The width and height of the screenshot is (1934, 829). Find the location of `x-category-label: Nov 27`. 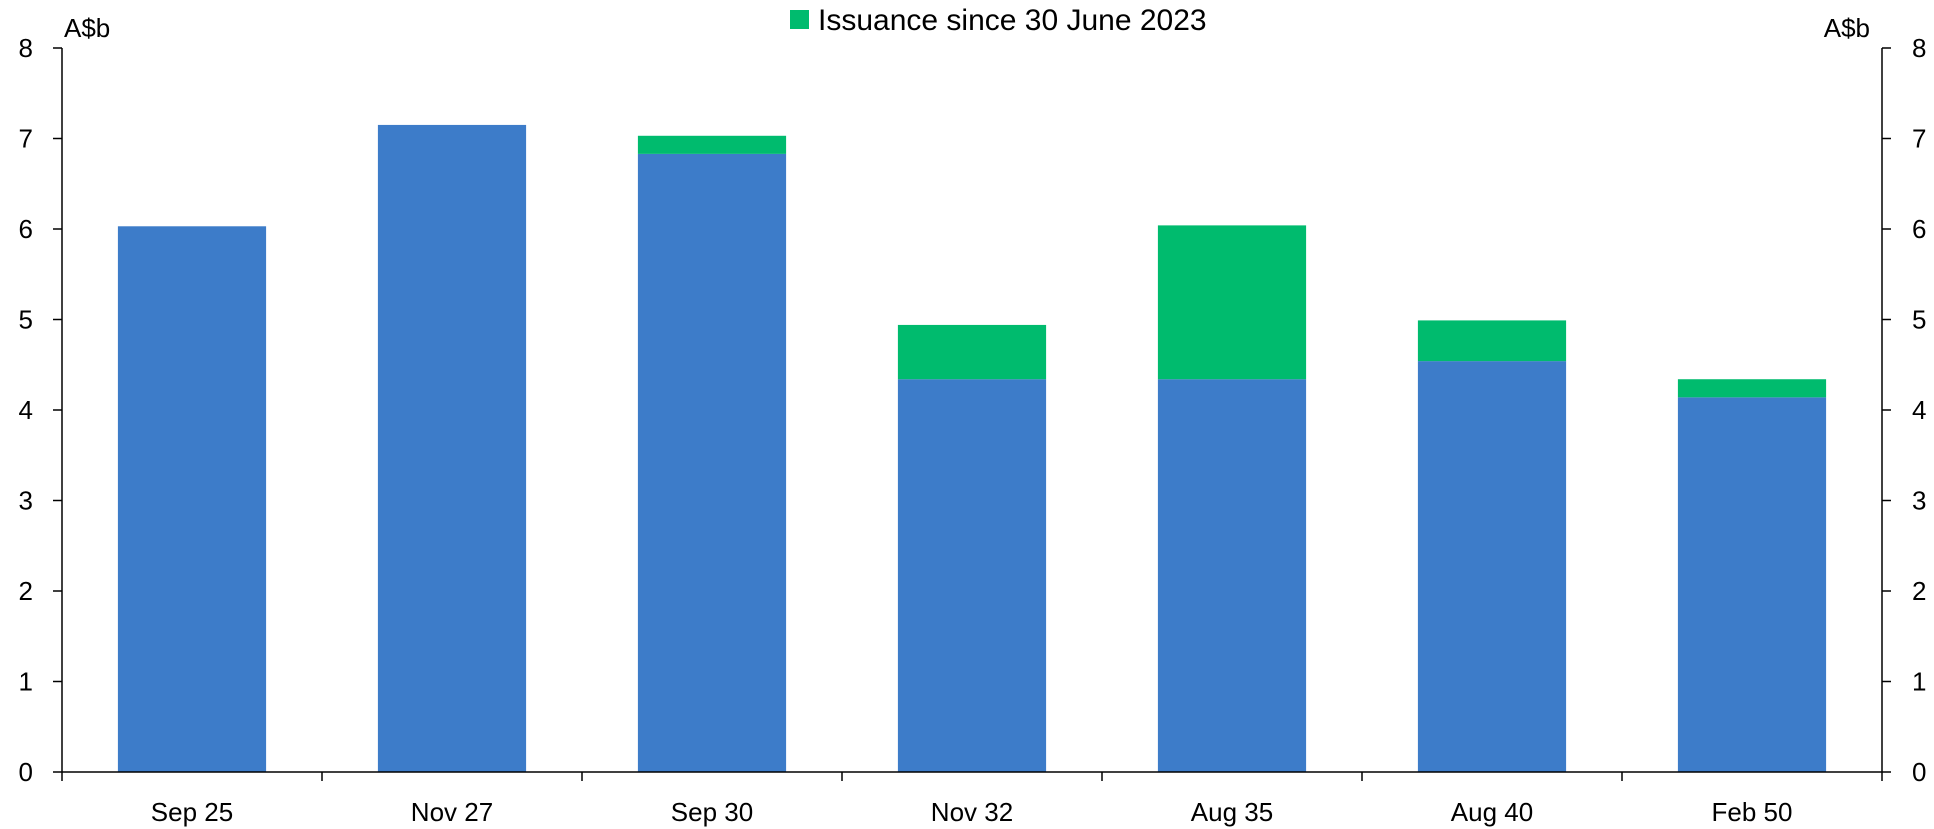

x-category-label: Nov 27 is located at coordinates (452, 812).